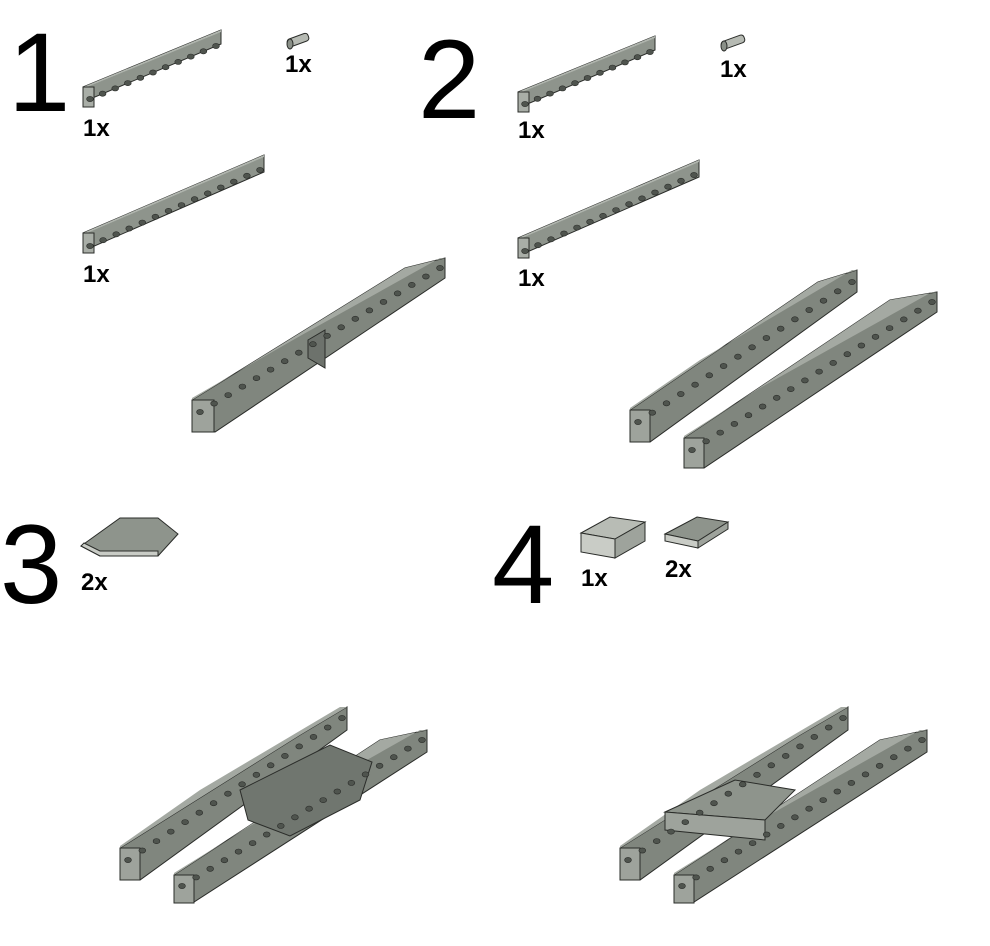  I want to click on step-number: 1, so click(39, 72).